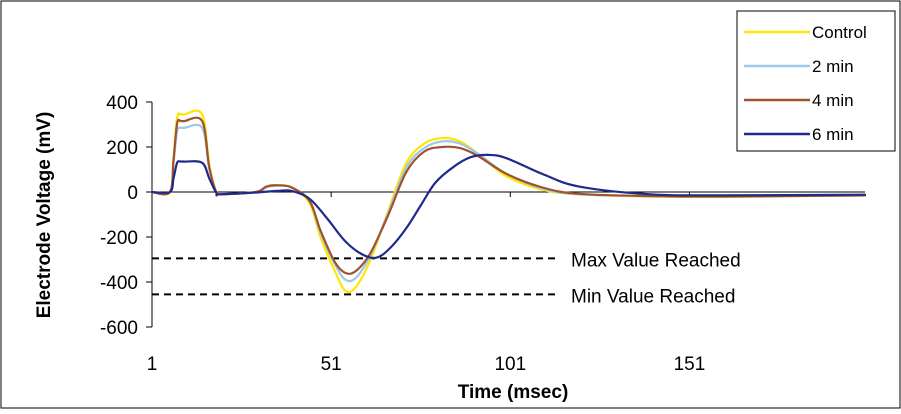 This screenshot has height=414, width=901. Describe the element at coordinates (119, 238) in the screenshot. I see `y-tick-label: -200` at that location.